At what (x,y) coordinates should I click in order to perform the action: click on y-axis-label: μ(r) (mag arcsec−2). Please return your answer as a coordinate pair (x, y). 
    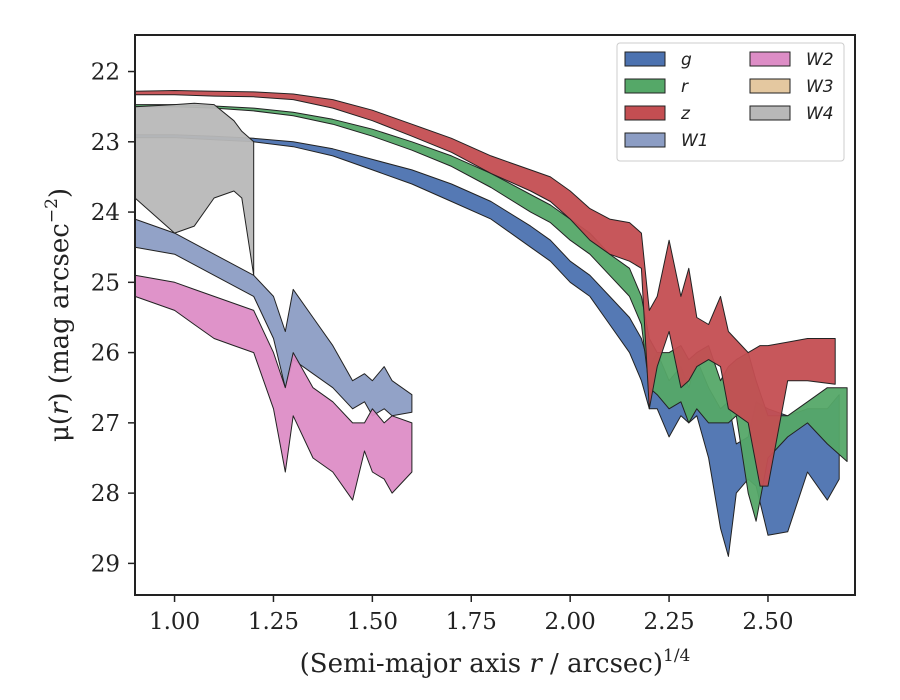
    Looking at the image, I should click on (58, 315).